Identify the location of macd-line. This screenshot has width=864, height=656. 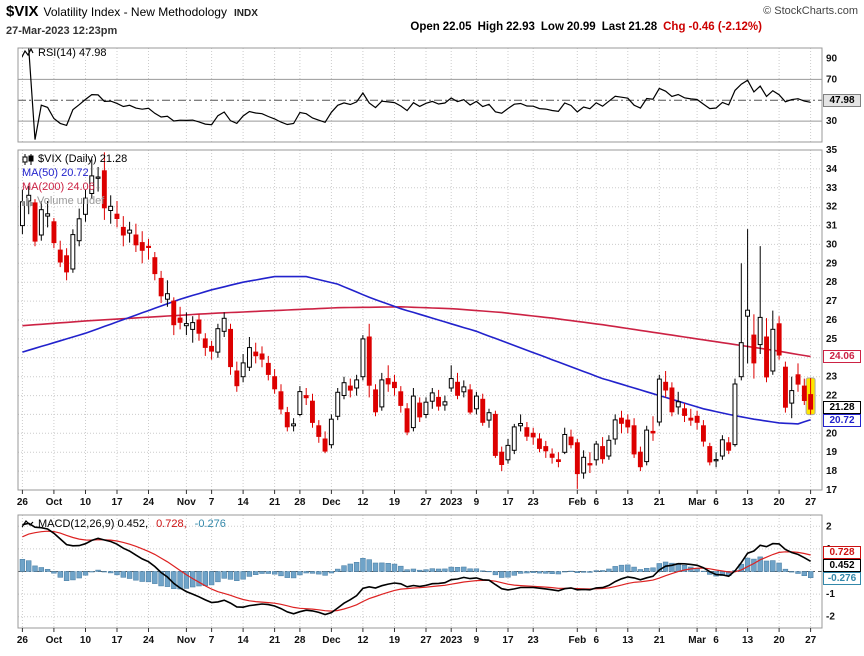
(416, 569).